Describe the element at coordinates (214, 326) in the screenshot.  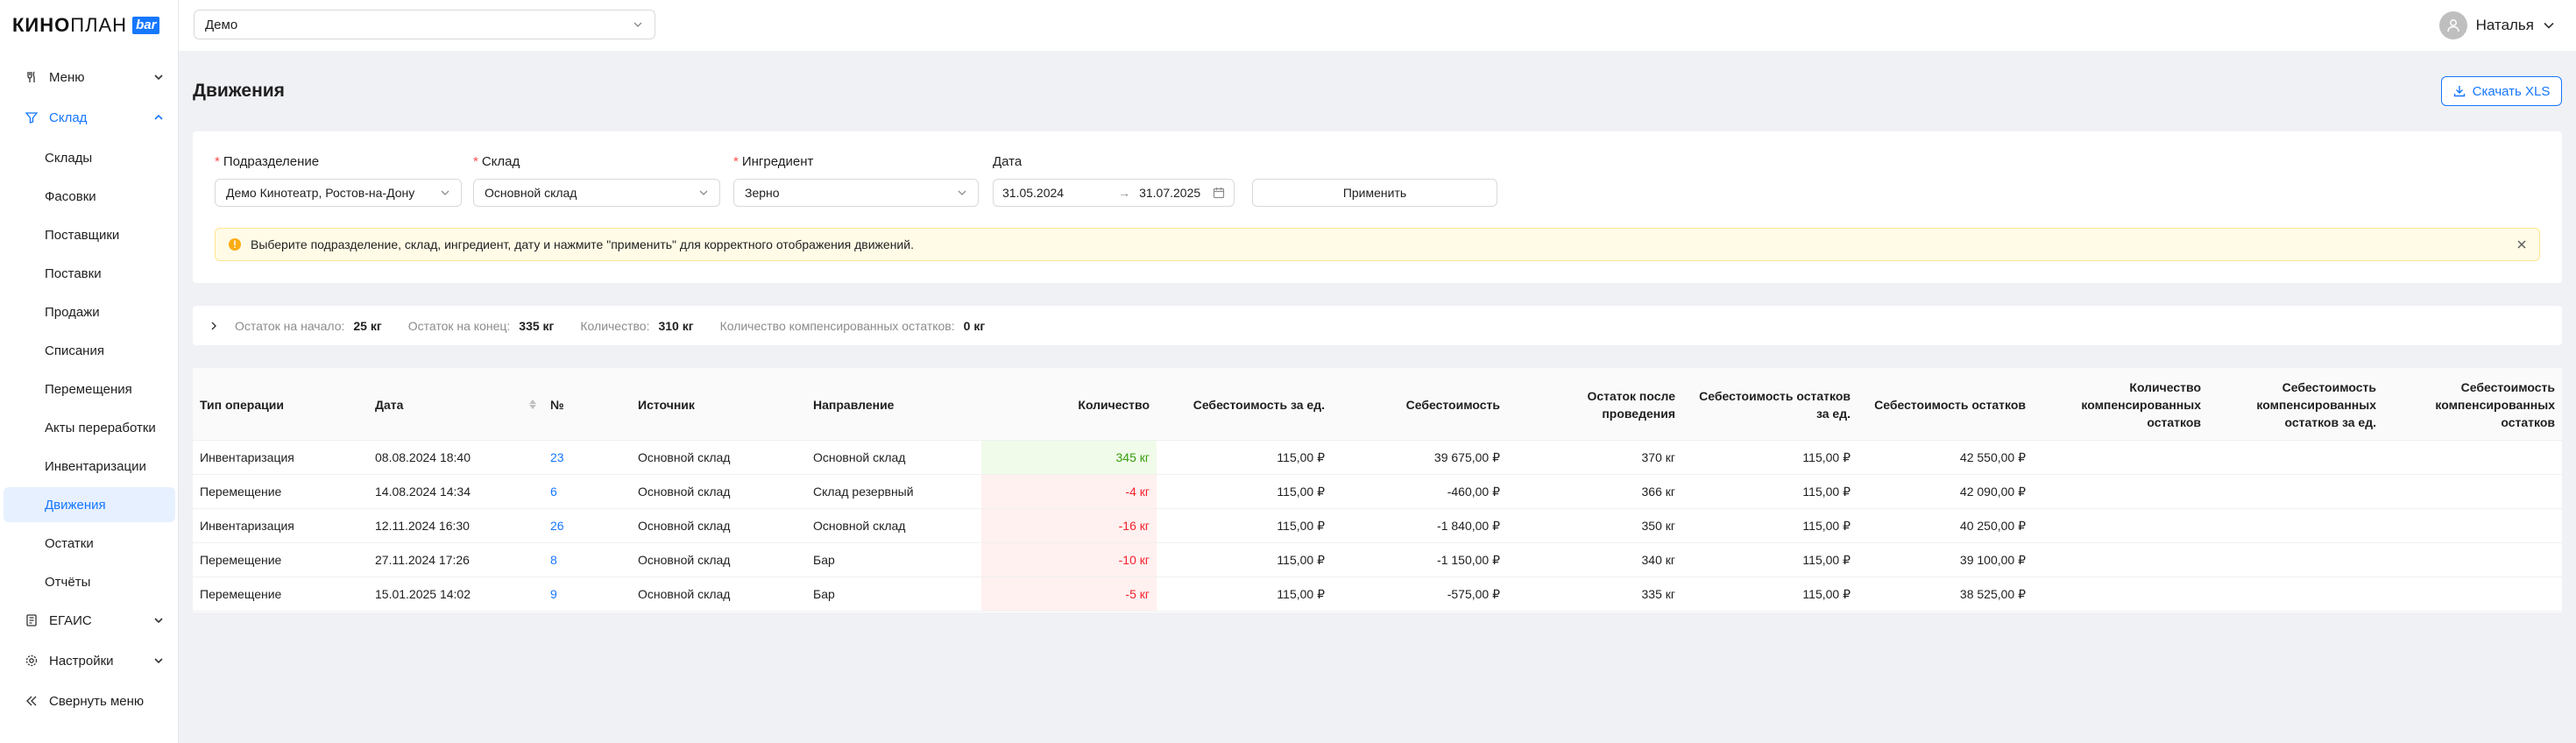
I see `chevron-right-icon` at that location.